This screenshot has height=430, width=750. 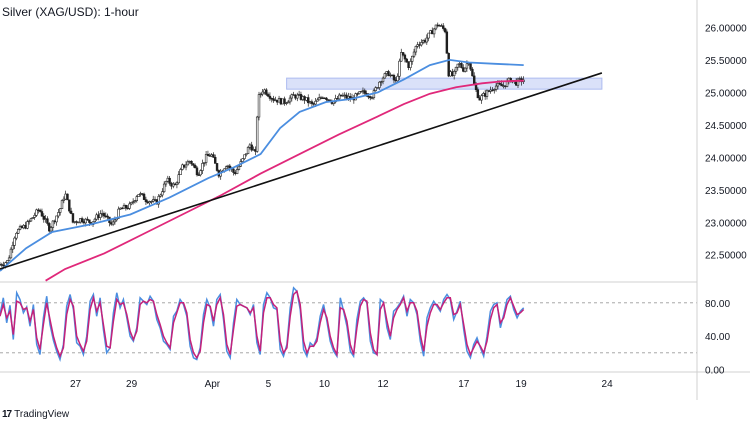 I want to click on time-tick-label: 19, so click(x=522, y=384).